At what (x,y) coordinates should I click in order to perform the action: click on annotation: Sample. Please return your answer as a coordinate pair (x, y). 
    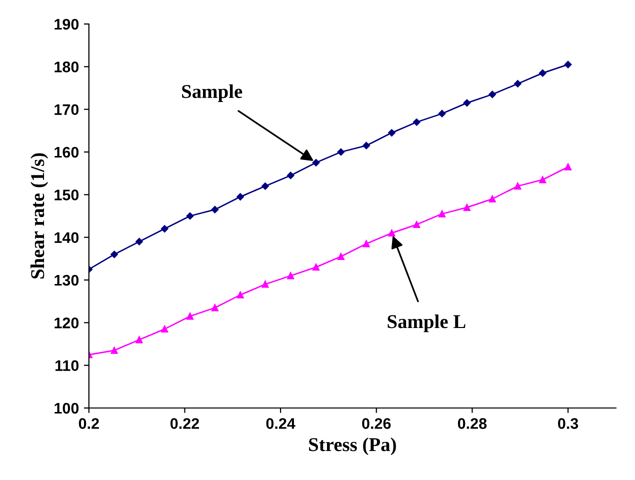
    Looking at the image, I should click on (212, 93).